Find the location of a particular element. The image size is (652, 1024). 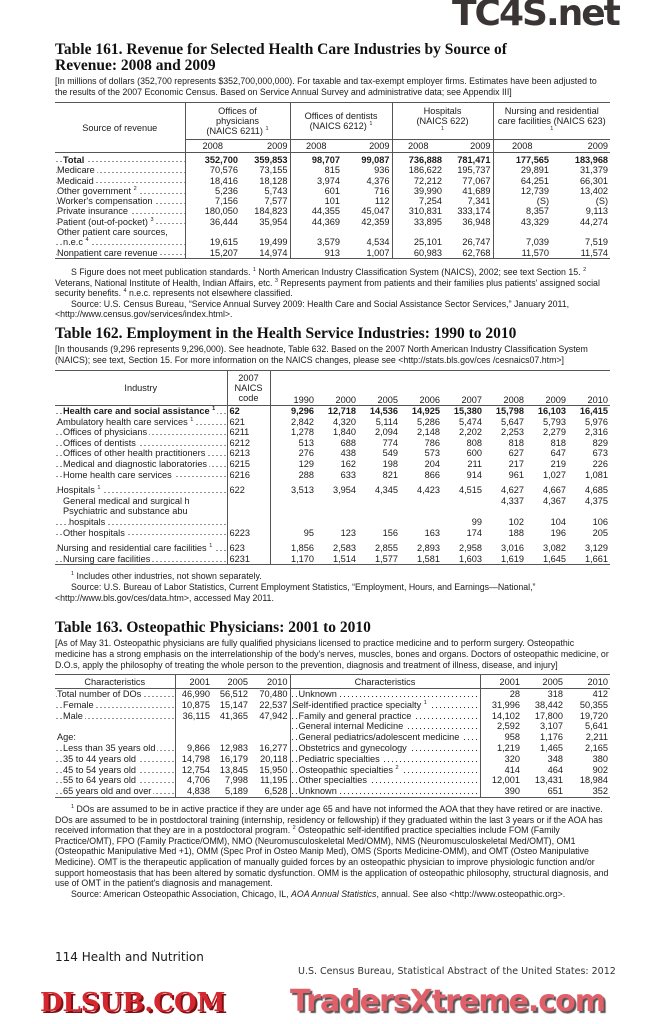

cell-value: 36,948 is located at coordinates (476, 221).